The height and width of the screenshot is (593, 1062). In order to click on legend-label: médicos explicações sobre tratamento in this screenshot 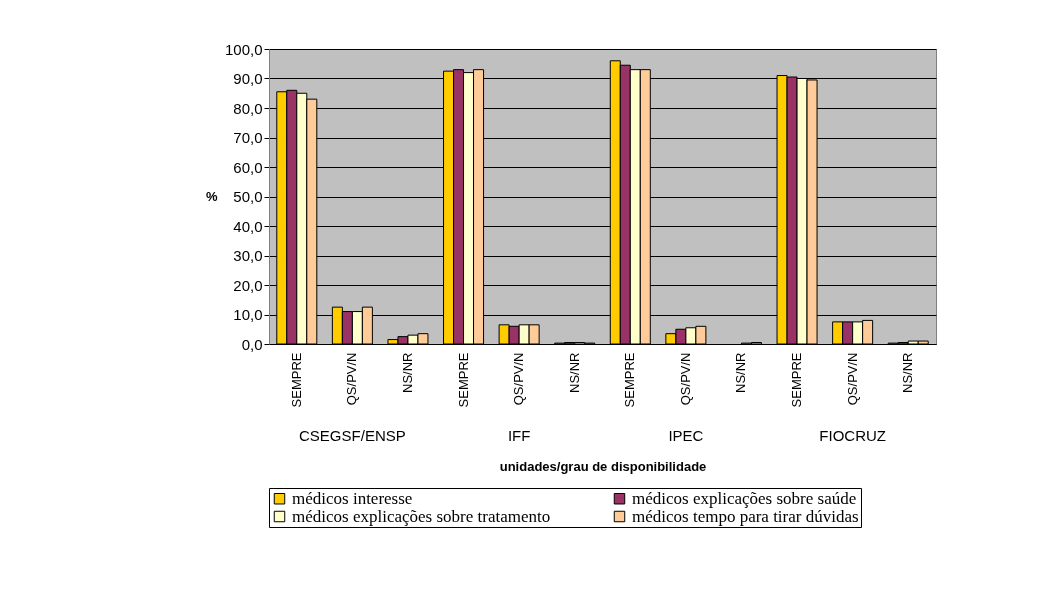, I will do `click(421, 516)`.